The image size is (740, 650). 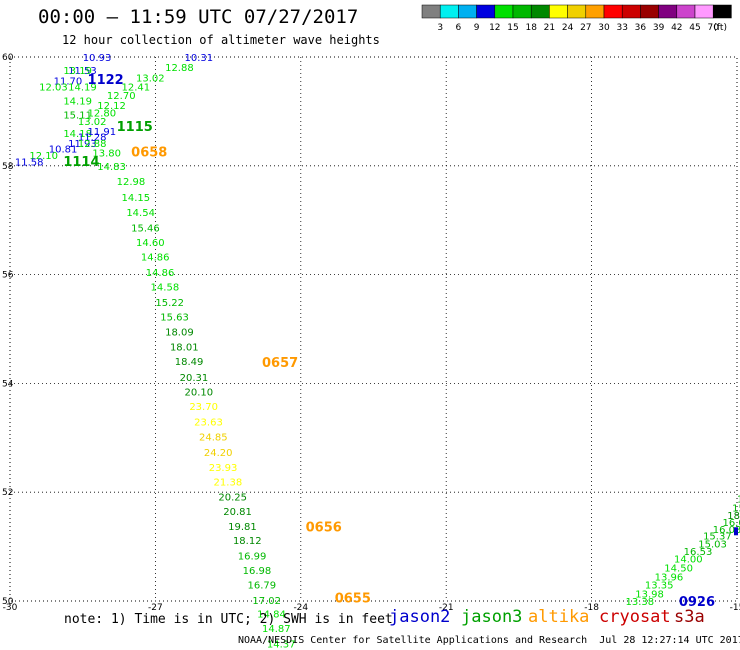 I want to click on colorbar-label: 24, so click(x=568, y=28).